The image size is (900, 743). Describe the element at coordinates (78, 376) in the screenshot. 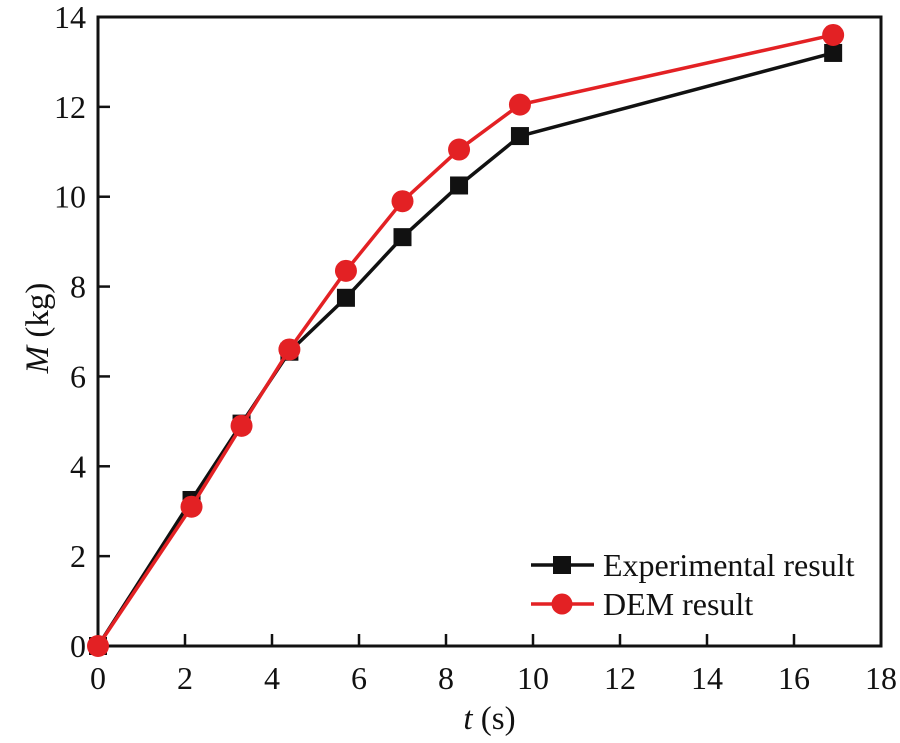

I see `y-axis-tick-label: 6` at that location.